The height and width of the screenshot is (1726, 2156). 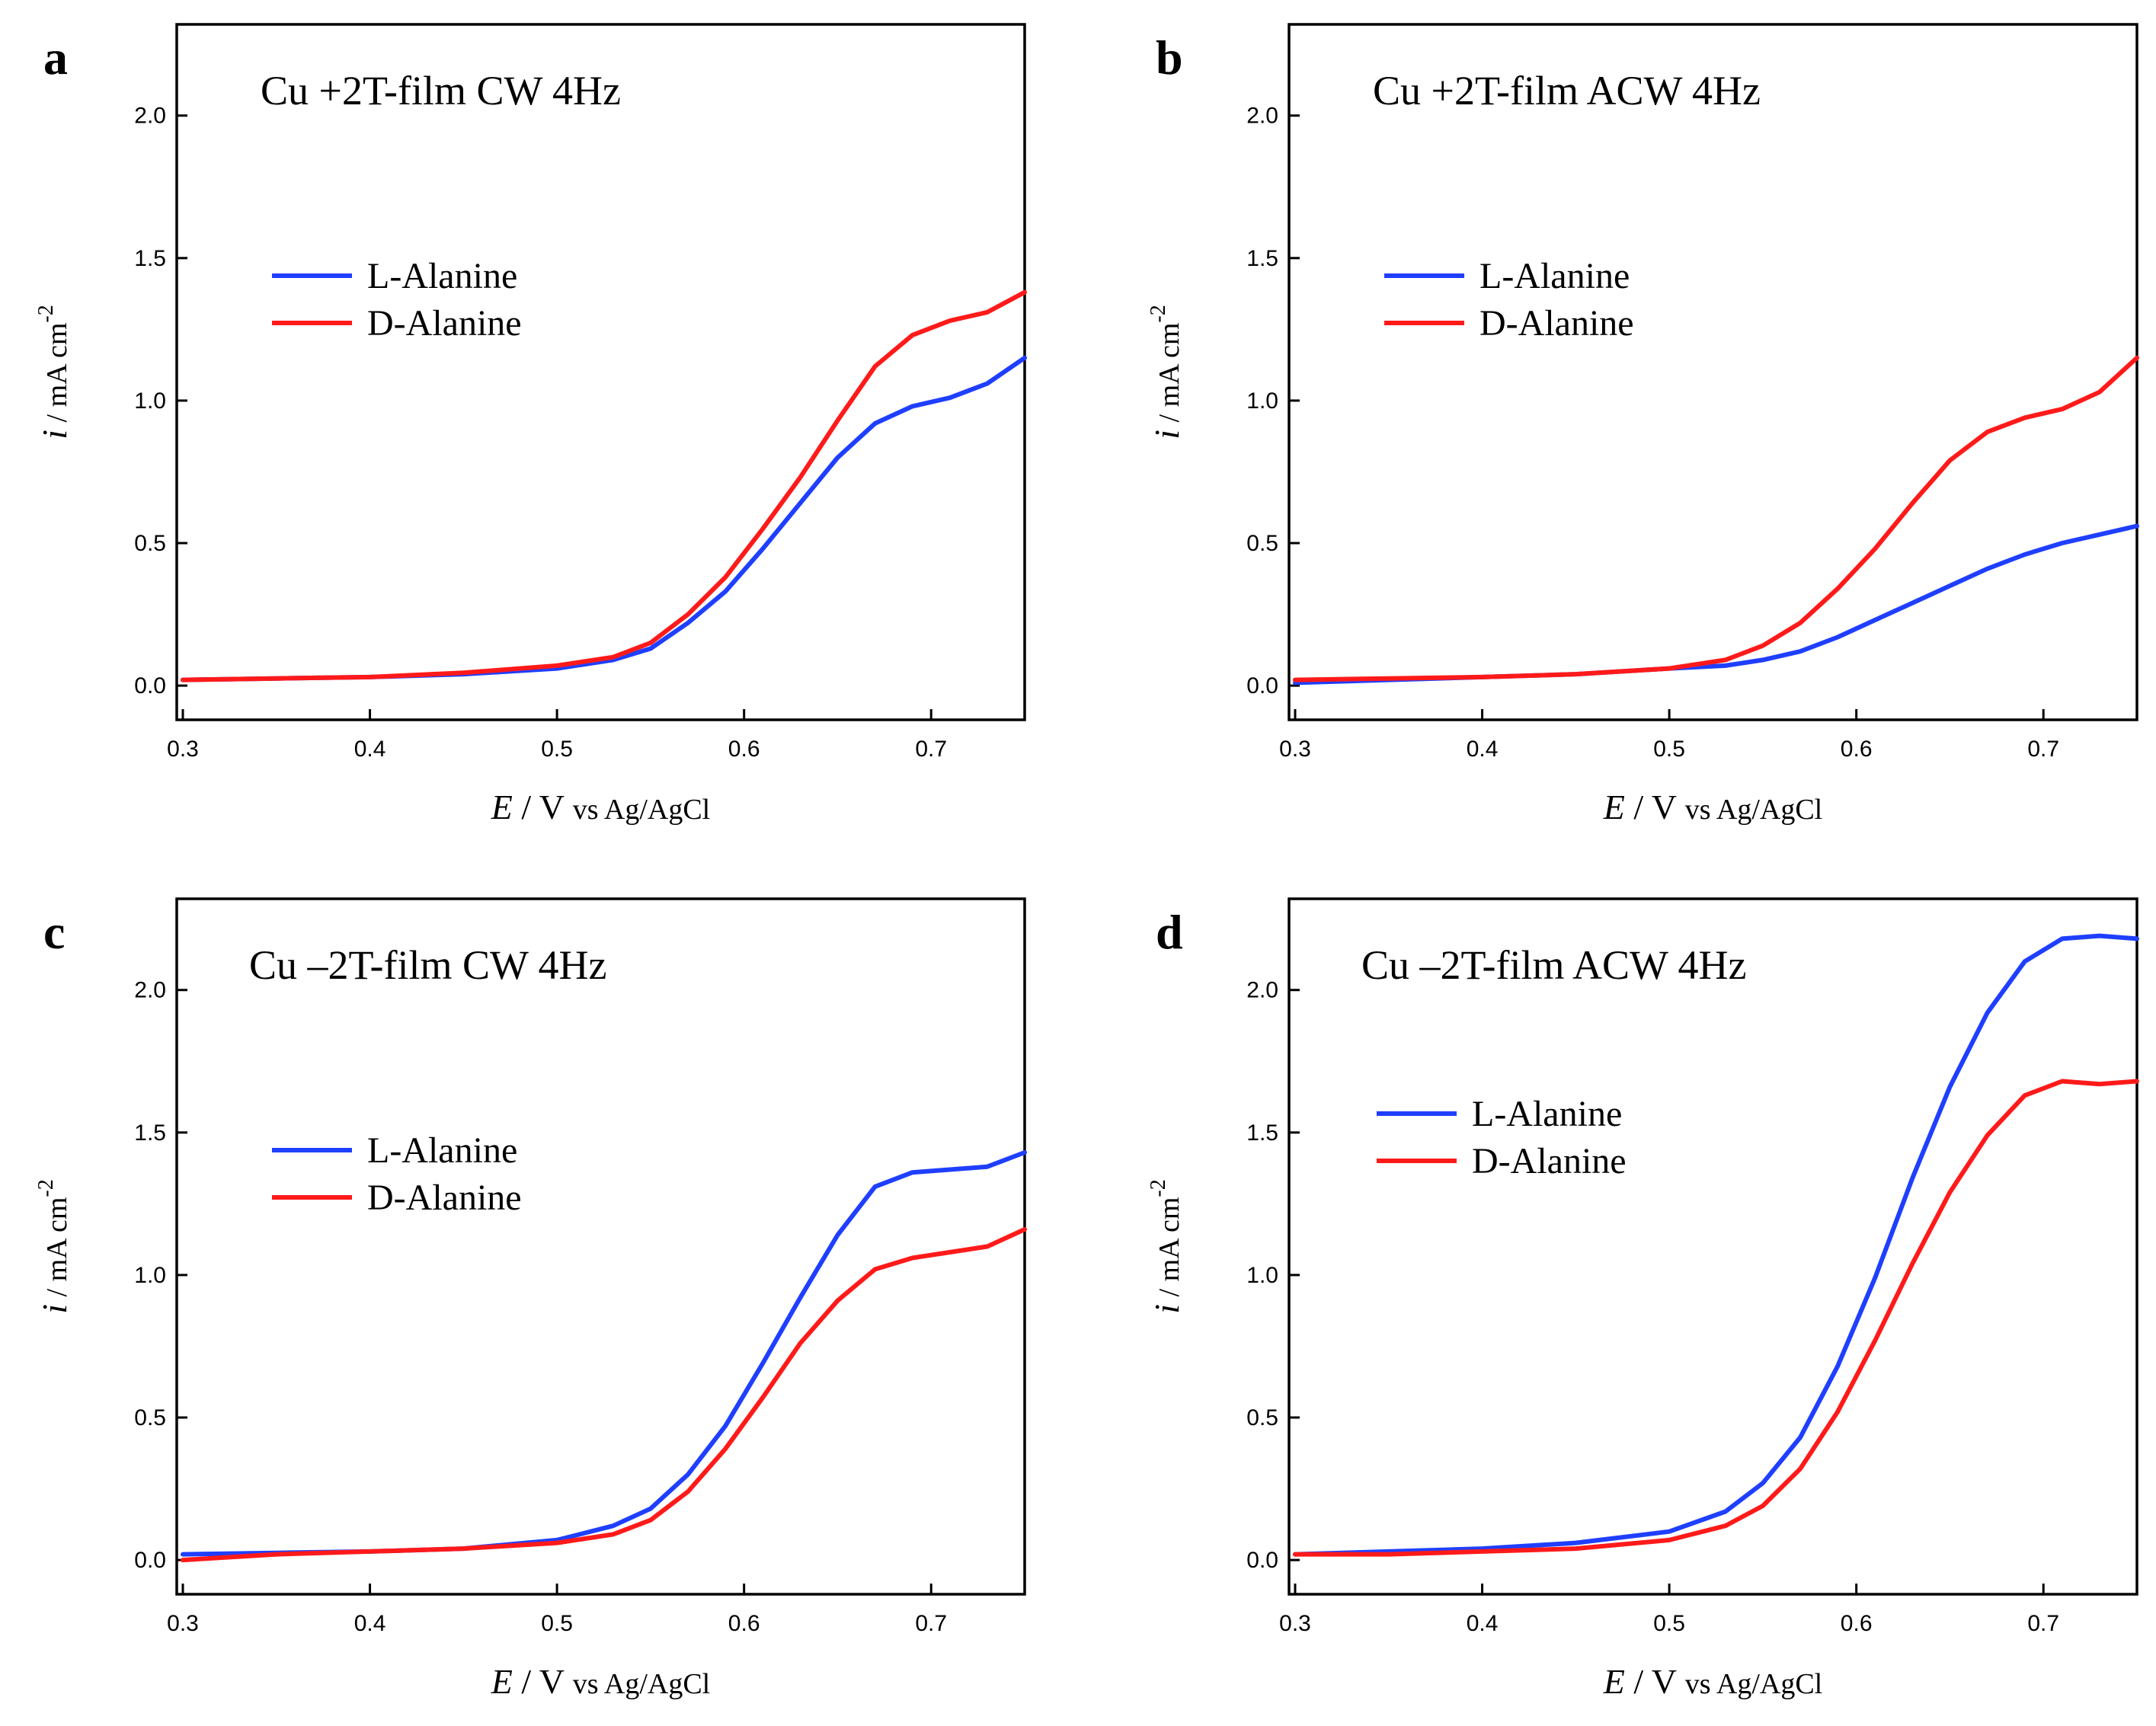 What do you see at coordinates (1567, 90) in the screenshot?
I see `chart-title: Cu +2T-film ACW 4Hz` at bounding box center [1567, 90].